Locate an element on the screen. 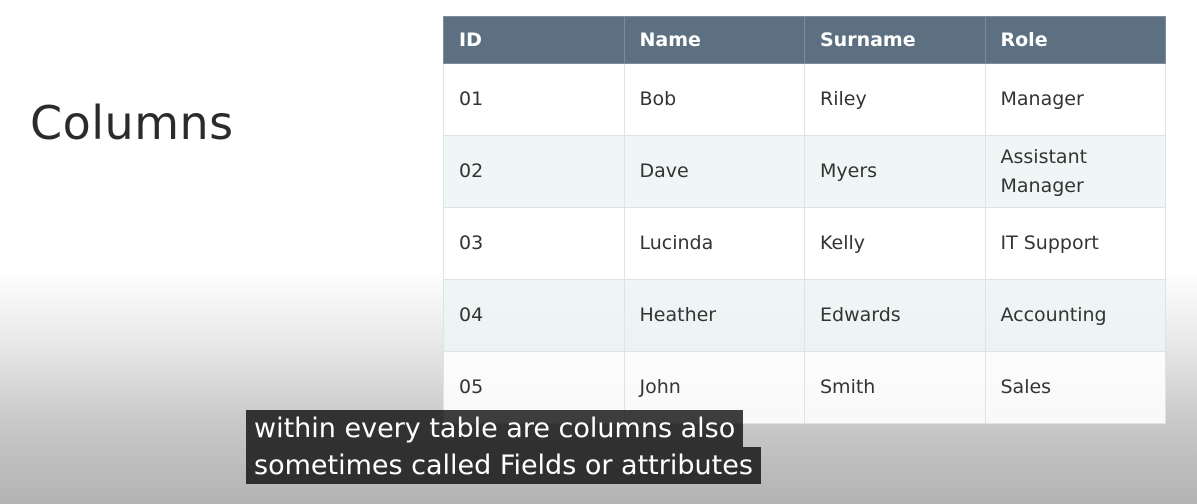 The height and width of the screenshot is (504, 1197). table-row: 02 Dave Myers Assistant Manager is located at coordinates (804, 171).